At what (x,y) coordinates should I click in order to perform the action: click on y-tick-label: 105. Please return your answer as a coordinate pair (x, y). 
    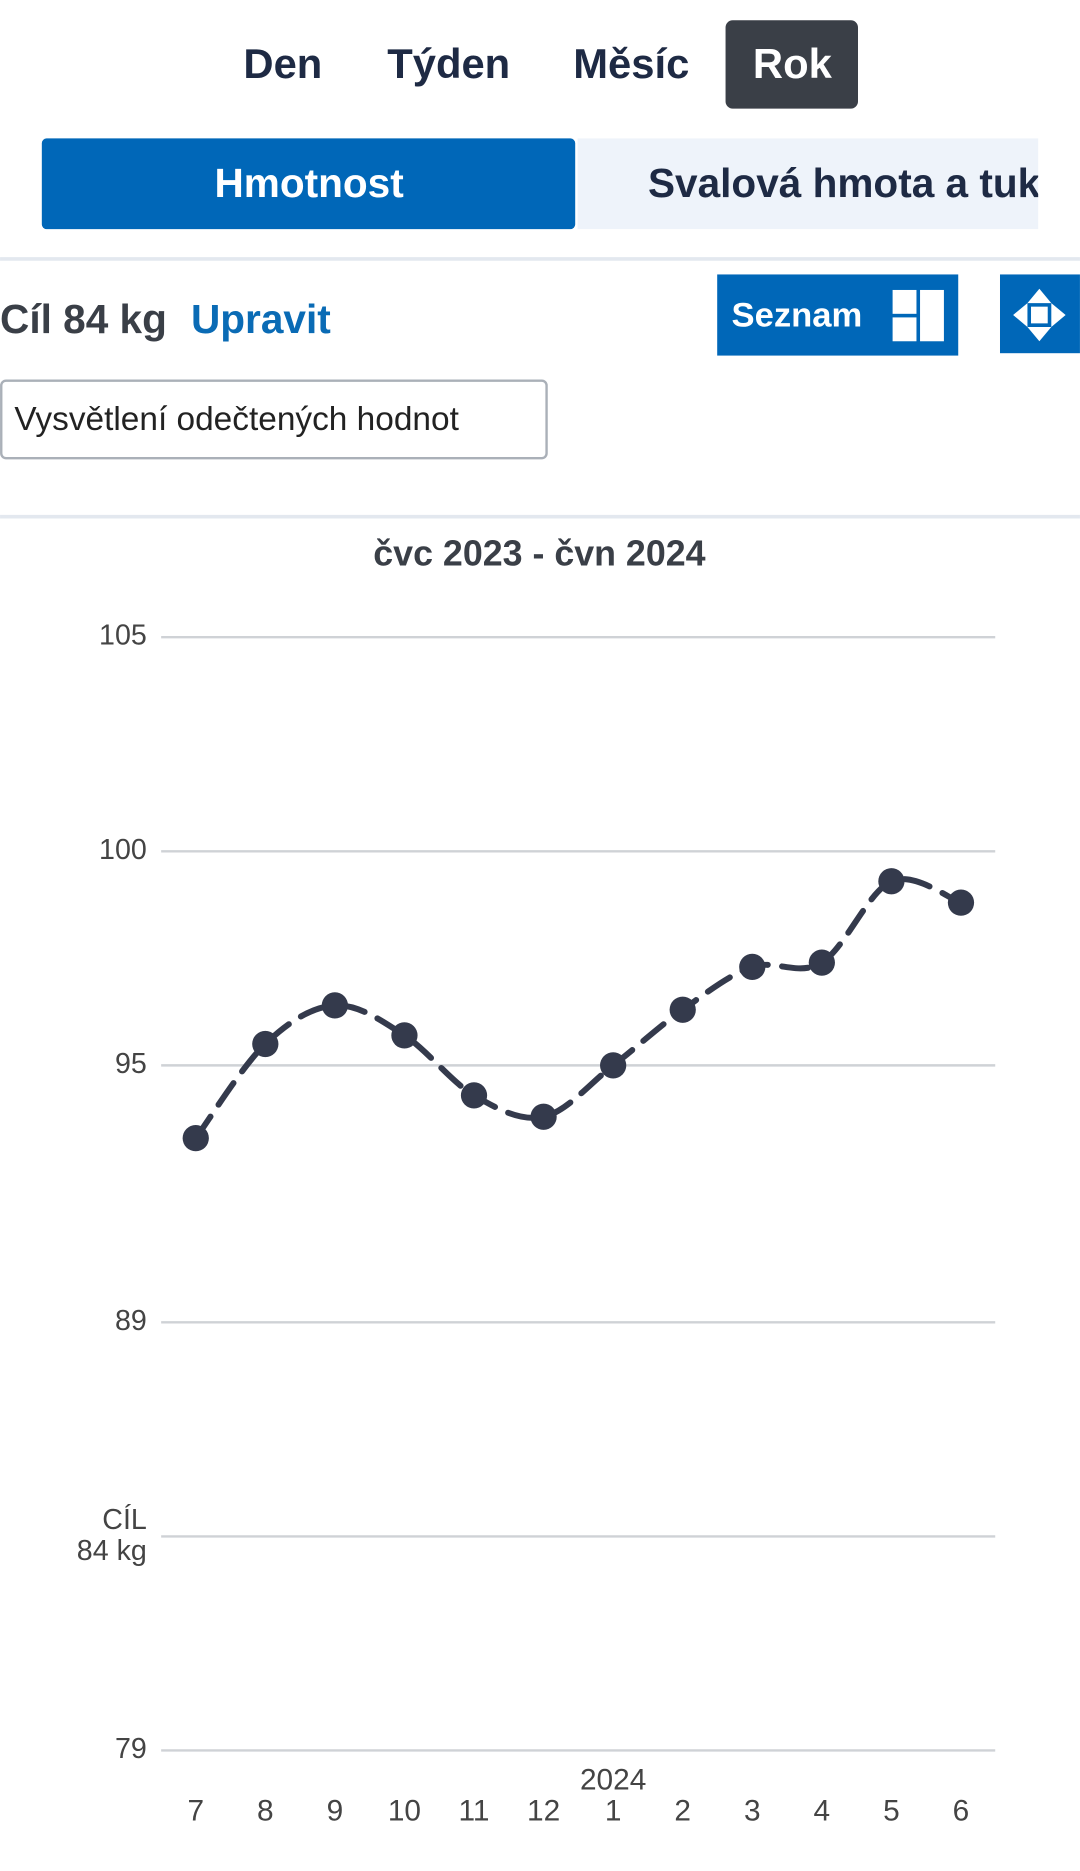
    Looking at the image, I should click on (123, 636).